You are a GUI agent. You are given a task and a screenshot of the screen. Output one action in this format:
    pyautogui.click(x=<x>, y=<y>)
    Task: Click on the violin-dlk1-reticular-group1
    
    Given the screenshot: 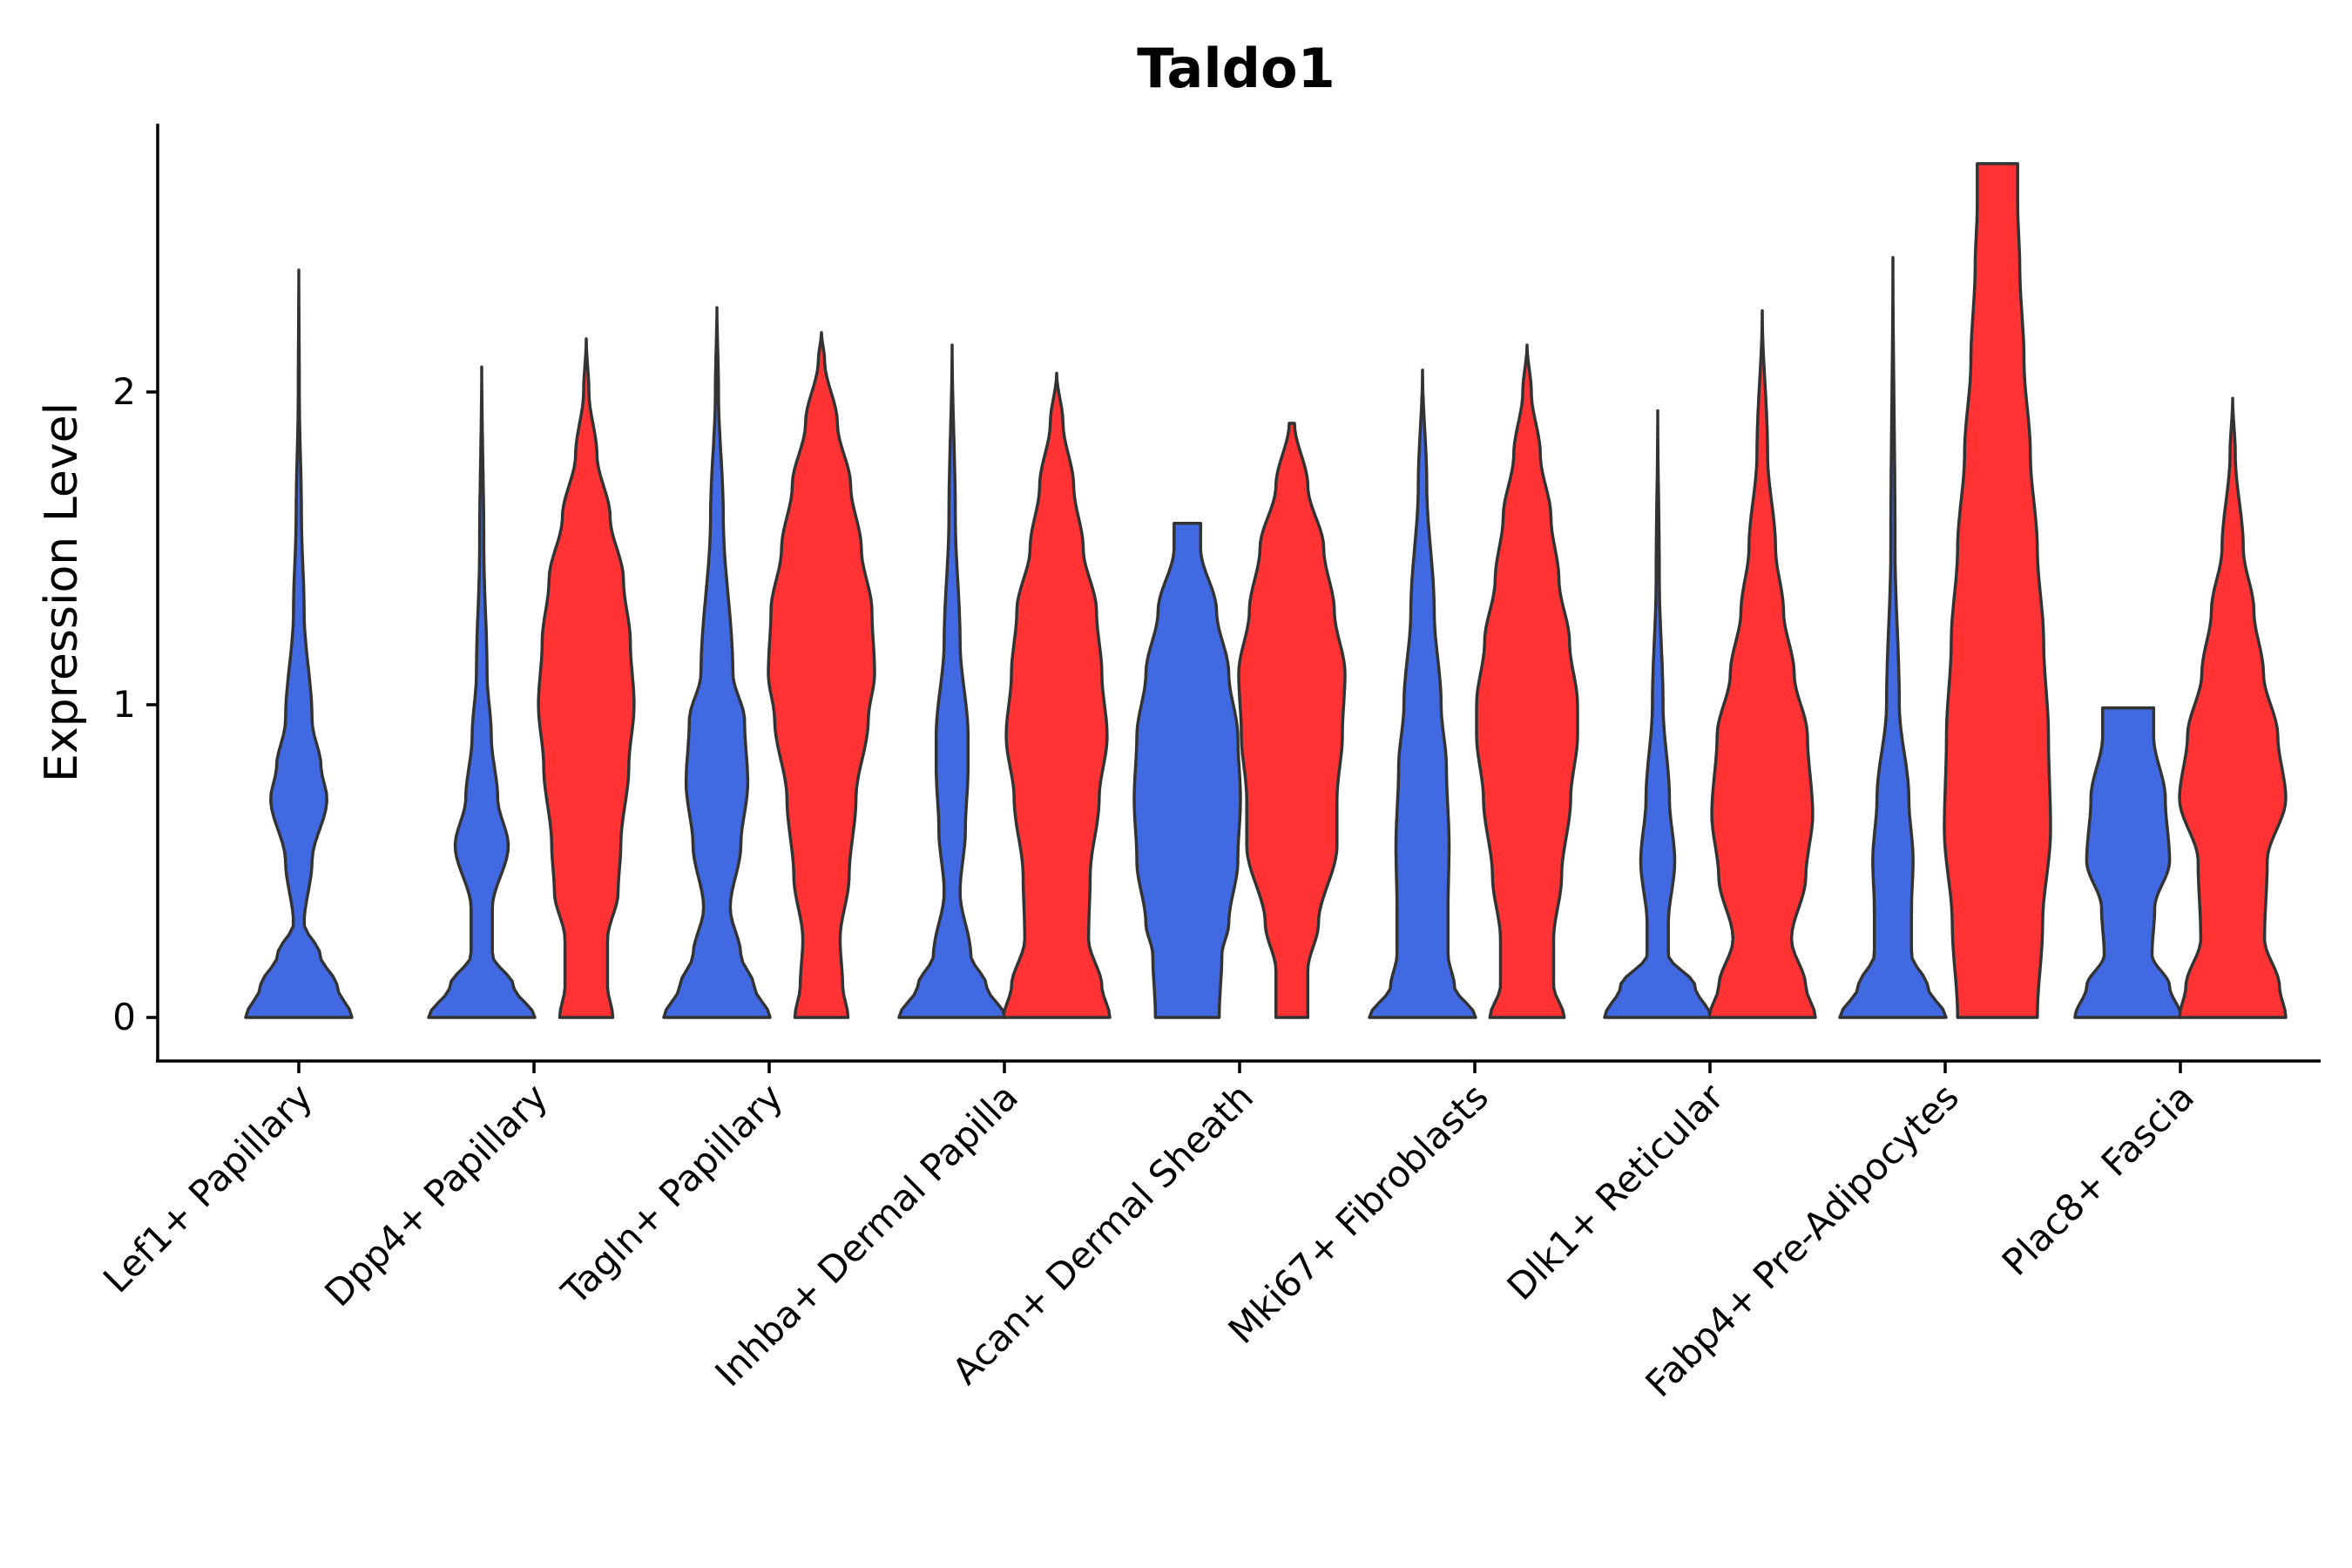 What is the action you would take?
    pyautogui.click(x=1658, y=714)
    